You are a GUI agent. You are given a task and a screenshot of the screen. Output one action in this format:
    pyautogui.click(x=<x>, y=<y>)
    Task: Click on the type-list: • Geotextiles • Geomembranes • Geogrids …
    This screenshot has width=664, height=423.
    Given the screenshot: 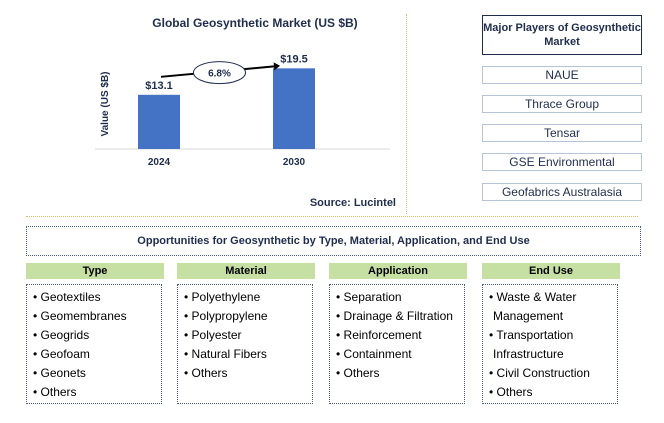 What is the action you would take?
    pyautogui.click(x=94, y=344)
    